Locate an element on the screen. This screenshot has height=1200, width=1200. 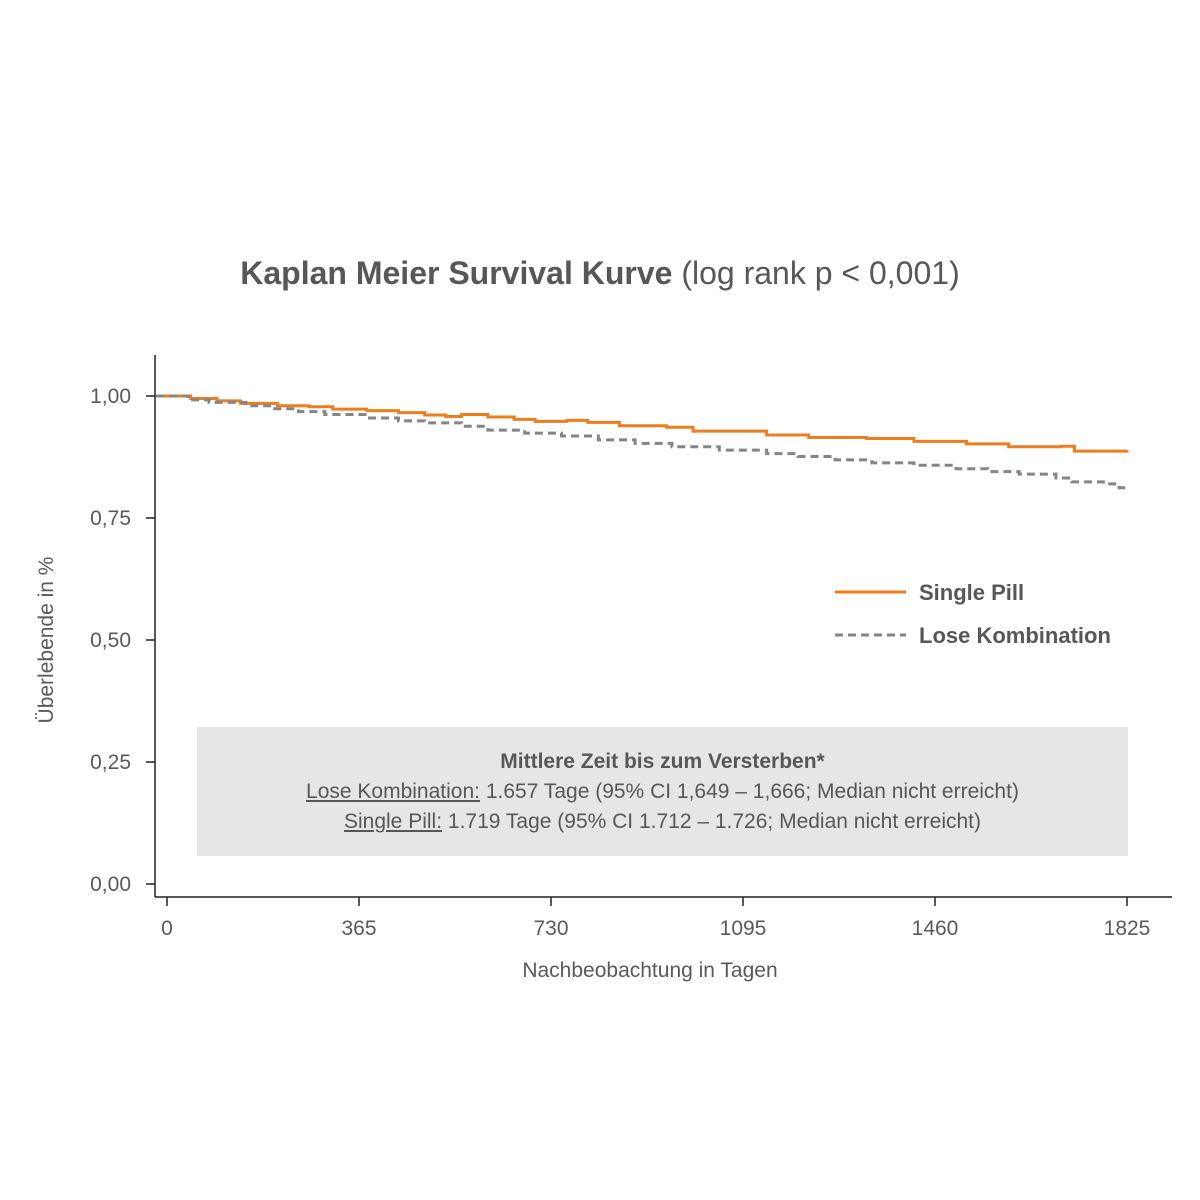
x-tick-label: 1095 is located at coordinates (743, 928).